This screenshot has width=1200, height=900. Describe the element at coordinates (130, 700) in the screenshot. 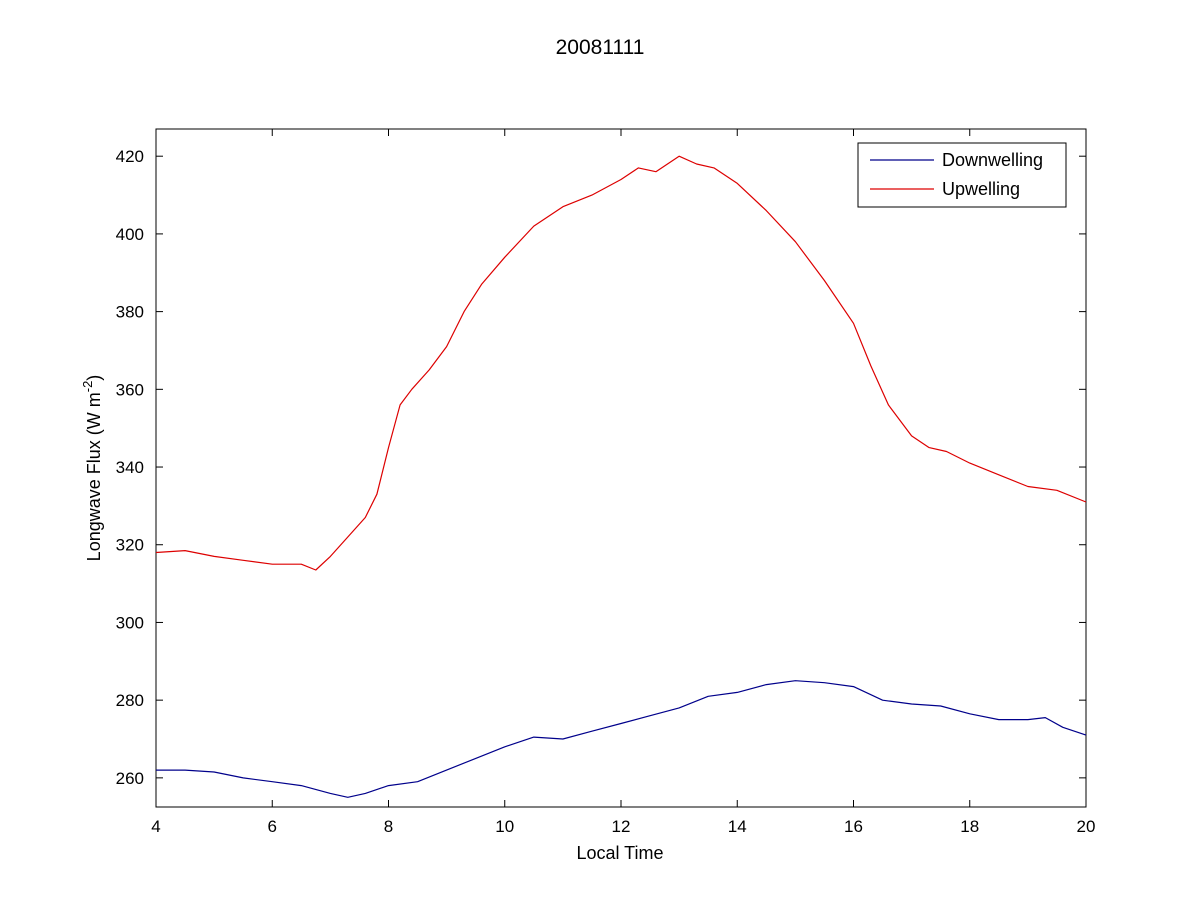

I see `y-tick-label: 280` at that location.